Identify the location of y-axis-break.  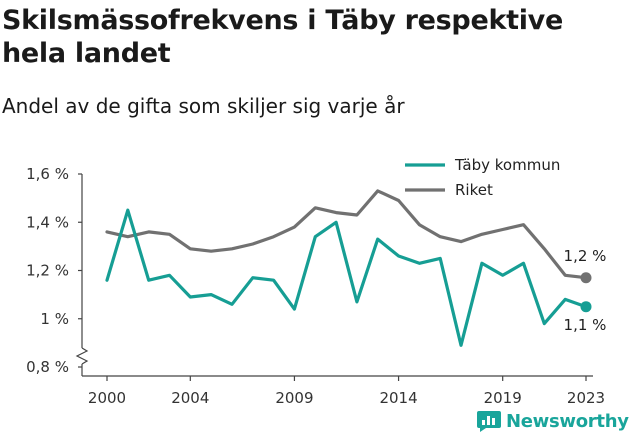
(82, 356).